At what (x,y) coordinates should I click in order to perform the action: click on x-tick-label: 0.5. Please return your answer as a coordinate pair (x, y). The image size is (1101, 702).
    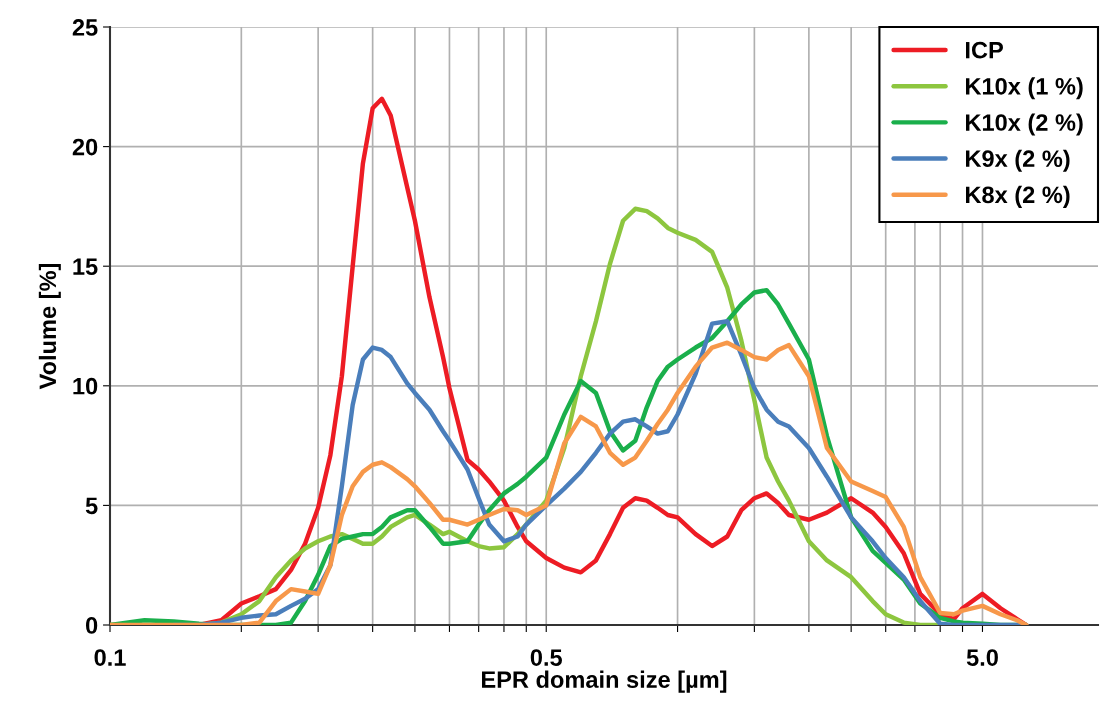
    Looking at the image, I should click on (546, 657).